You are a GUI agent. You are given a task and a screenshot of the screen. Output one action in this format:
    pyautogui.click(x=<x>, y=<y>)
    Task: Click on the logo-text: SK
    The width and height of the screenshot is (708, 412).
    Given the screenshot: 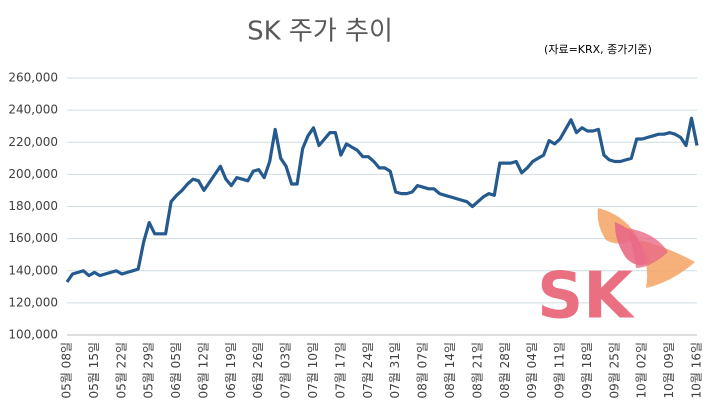 What is the action you would take?
    pyautogui.click(x=586, y=297)
    